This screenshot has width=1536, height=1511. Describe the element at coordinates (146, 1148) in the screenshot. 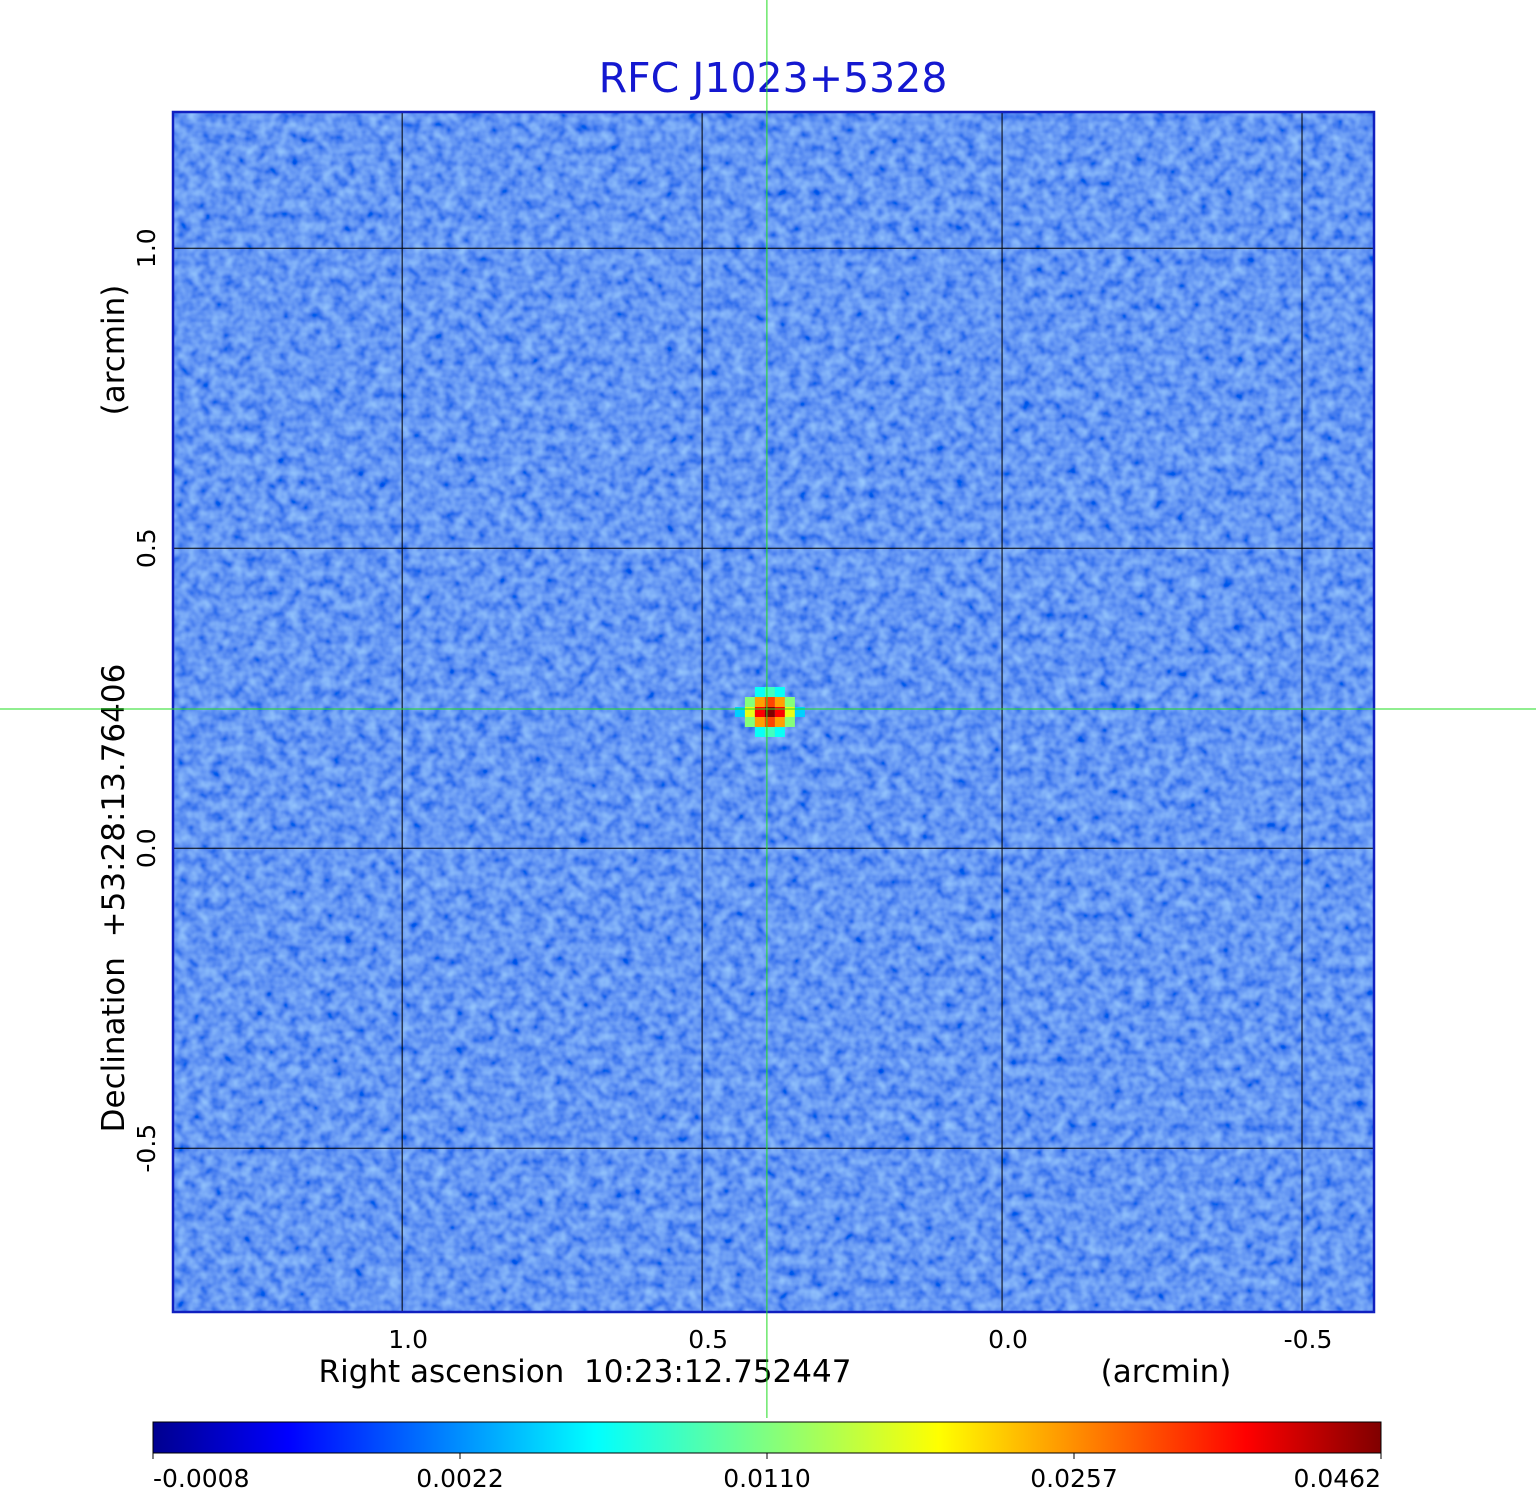

I see `y-tick-label: -0.5` at that location.